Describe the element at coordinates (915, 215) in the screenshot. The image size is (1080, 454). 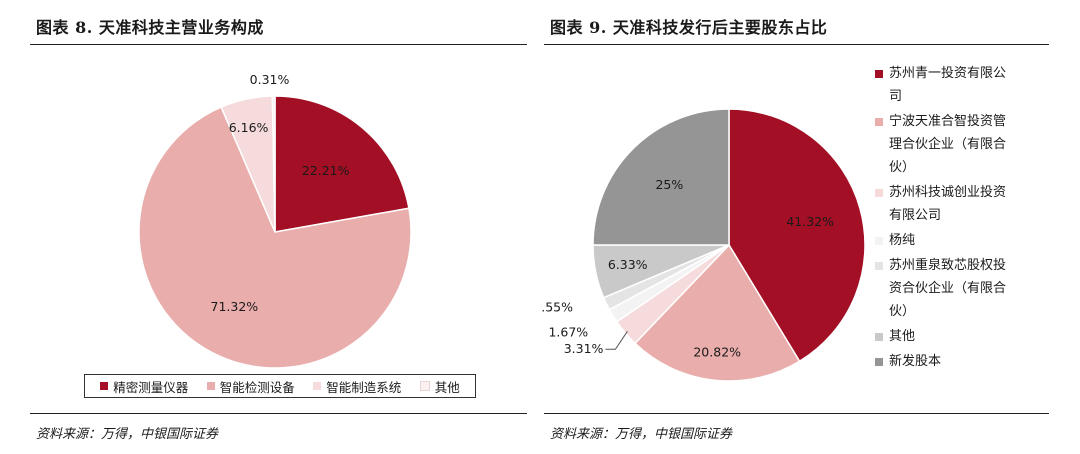
I see `legend-label-line: 有限公司` at that location.